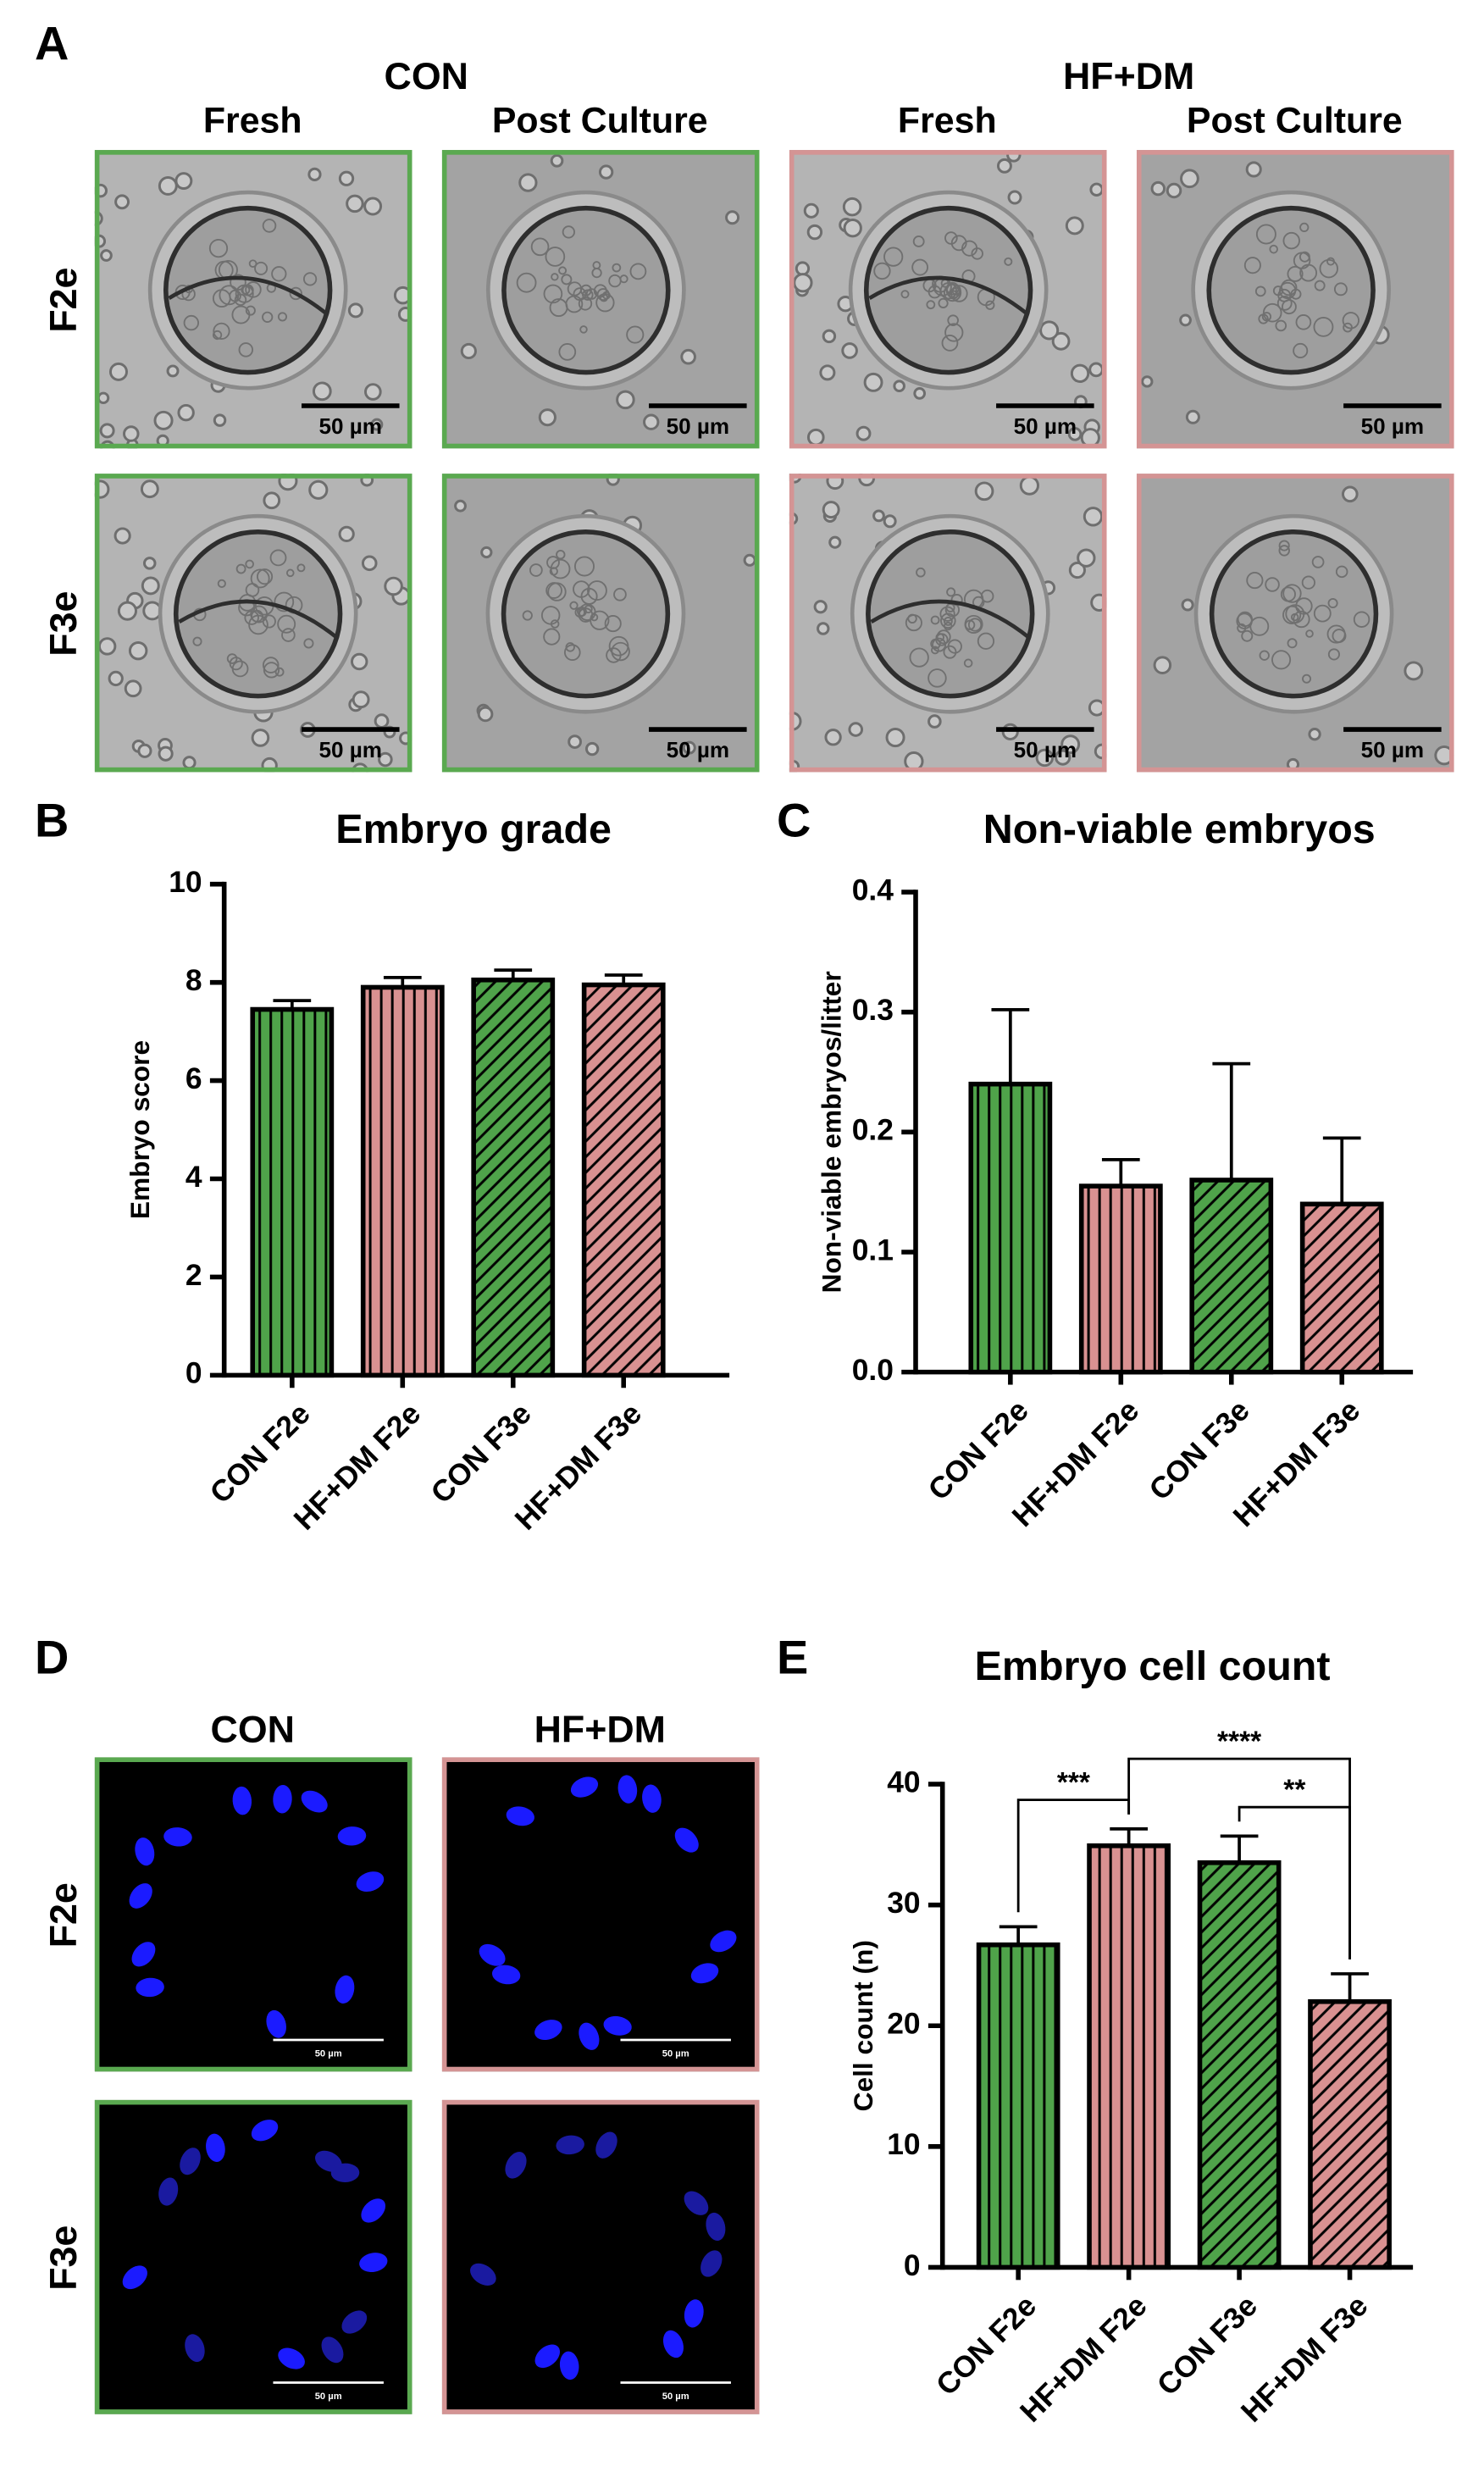 The width and height of the screenshot is (1484, 2483). I want to click on y-tick-label: 30, so click(903, 1903).